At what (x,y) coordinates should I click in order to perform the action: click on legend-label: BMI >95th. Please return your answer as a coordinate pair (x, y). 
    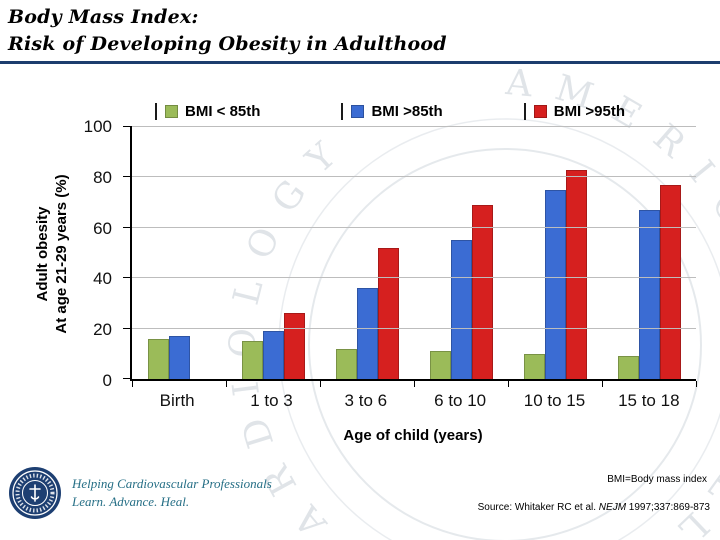
    Looking at the image, I should click on (589, 111).